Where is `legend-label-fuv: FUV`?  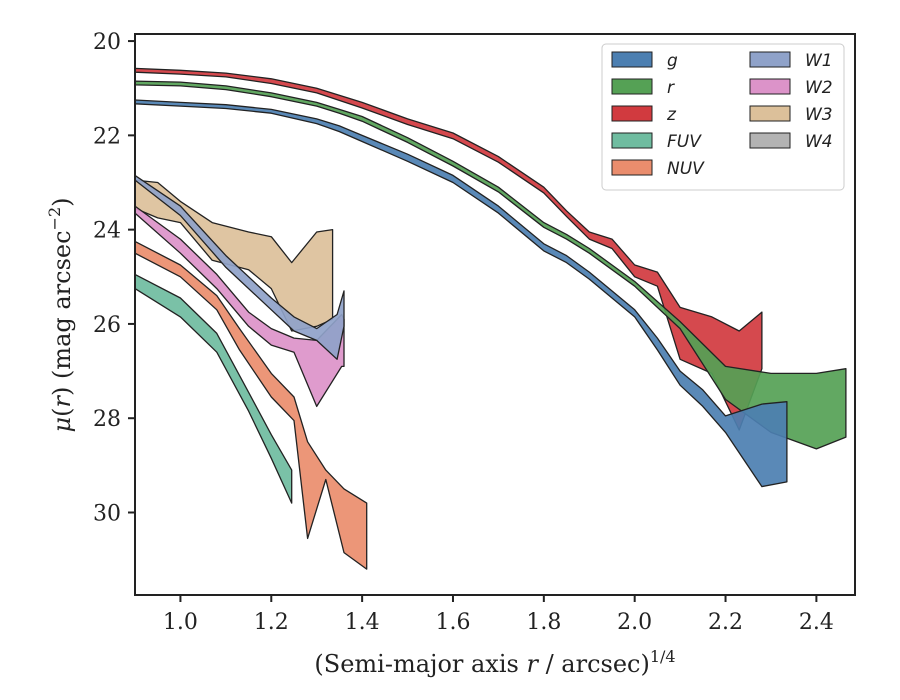 legend-label-fuv: FUV is located at coordinates (684, 142).